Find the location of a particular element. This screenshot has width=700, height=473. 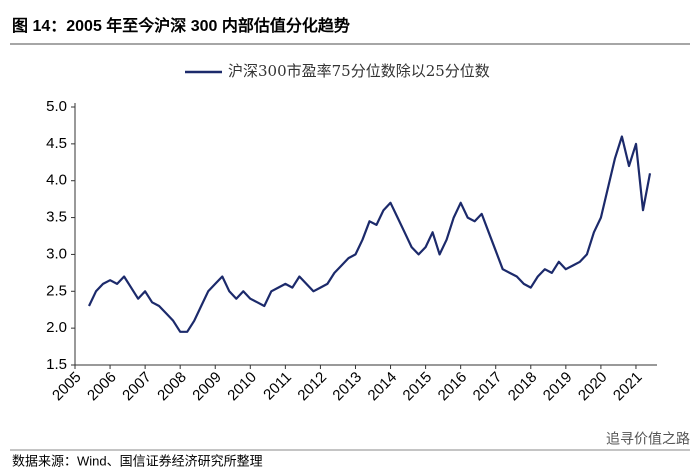

x-tick-label: 2018 is located at coordinates (523, 387).